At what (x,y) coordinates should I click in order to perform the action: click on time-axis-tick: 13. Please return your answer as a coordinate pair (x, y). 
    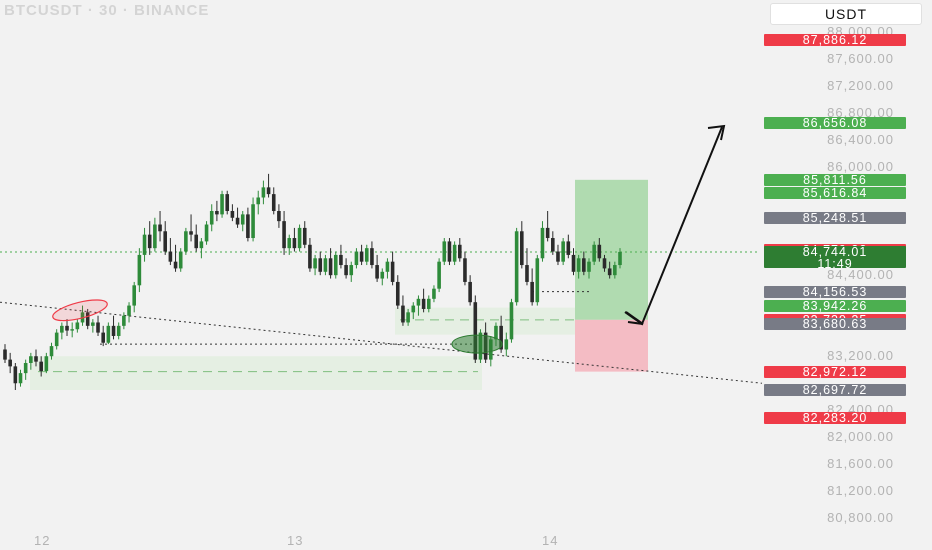
    Looking at the image, I should click on (295, 540).